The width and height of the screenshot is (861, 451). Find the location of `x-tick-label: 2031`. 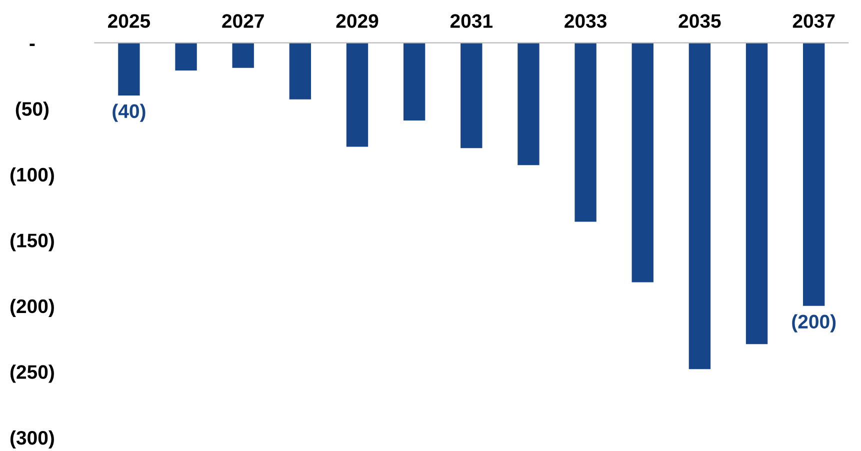

x-tick-label: 2031 is located at coordinates (471, 21).